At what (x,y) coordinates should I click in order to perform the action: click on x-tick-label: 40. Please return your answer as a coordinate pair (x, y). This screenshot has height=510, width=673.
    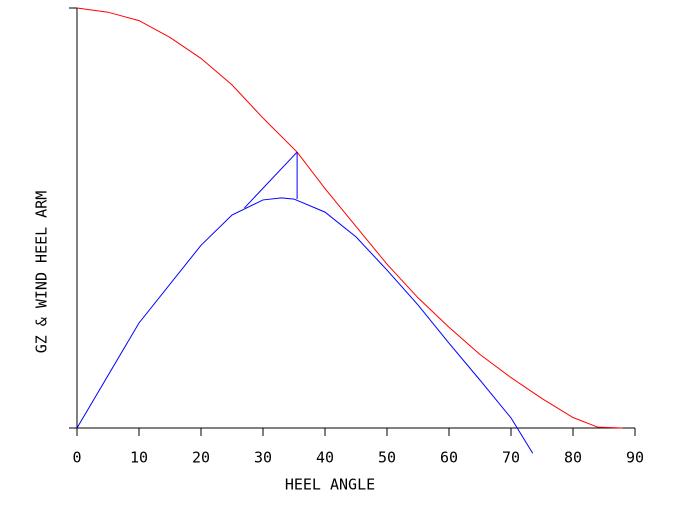
    Looking at the image, I should click on (325, 458).